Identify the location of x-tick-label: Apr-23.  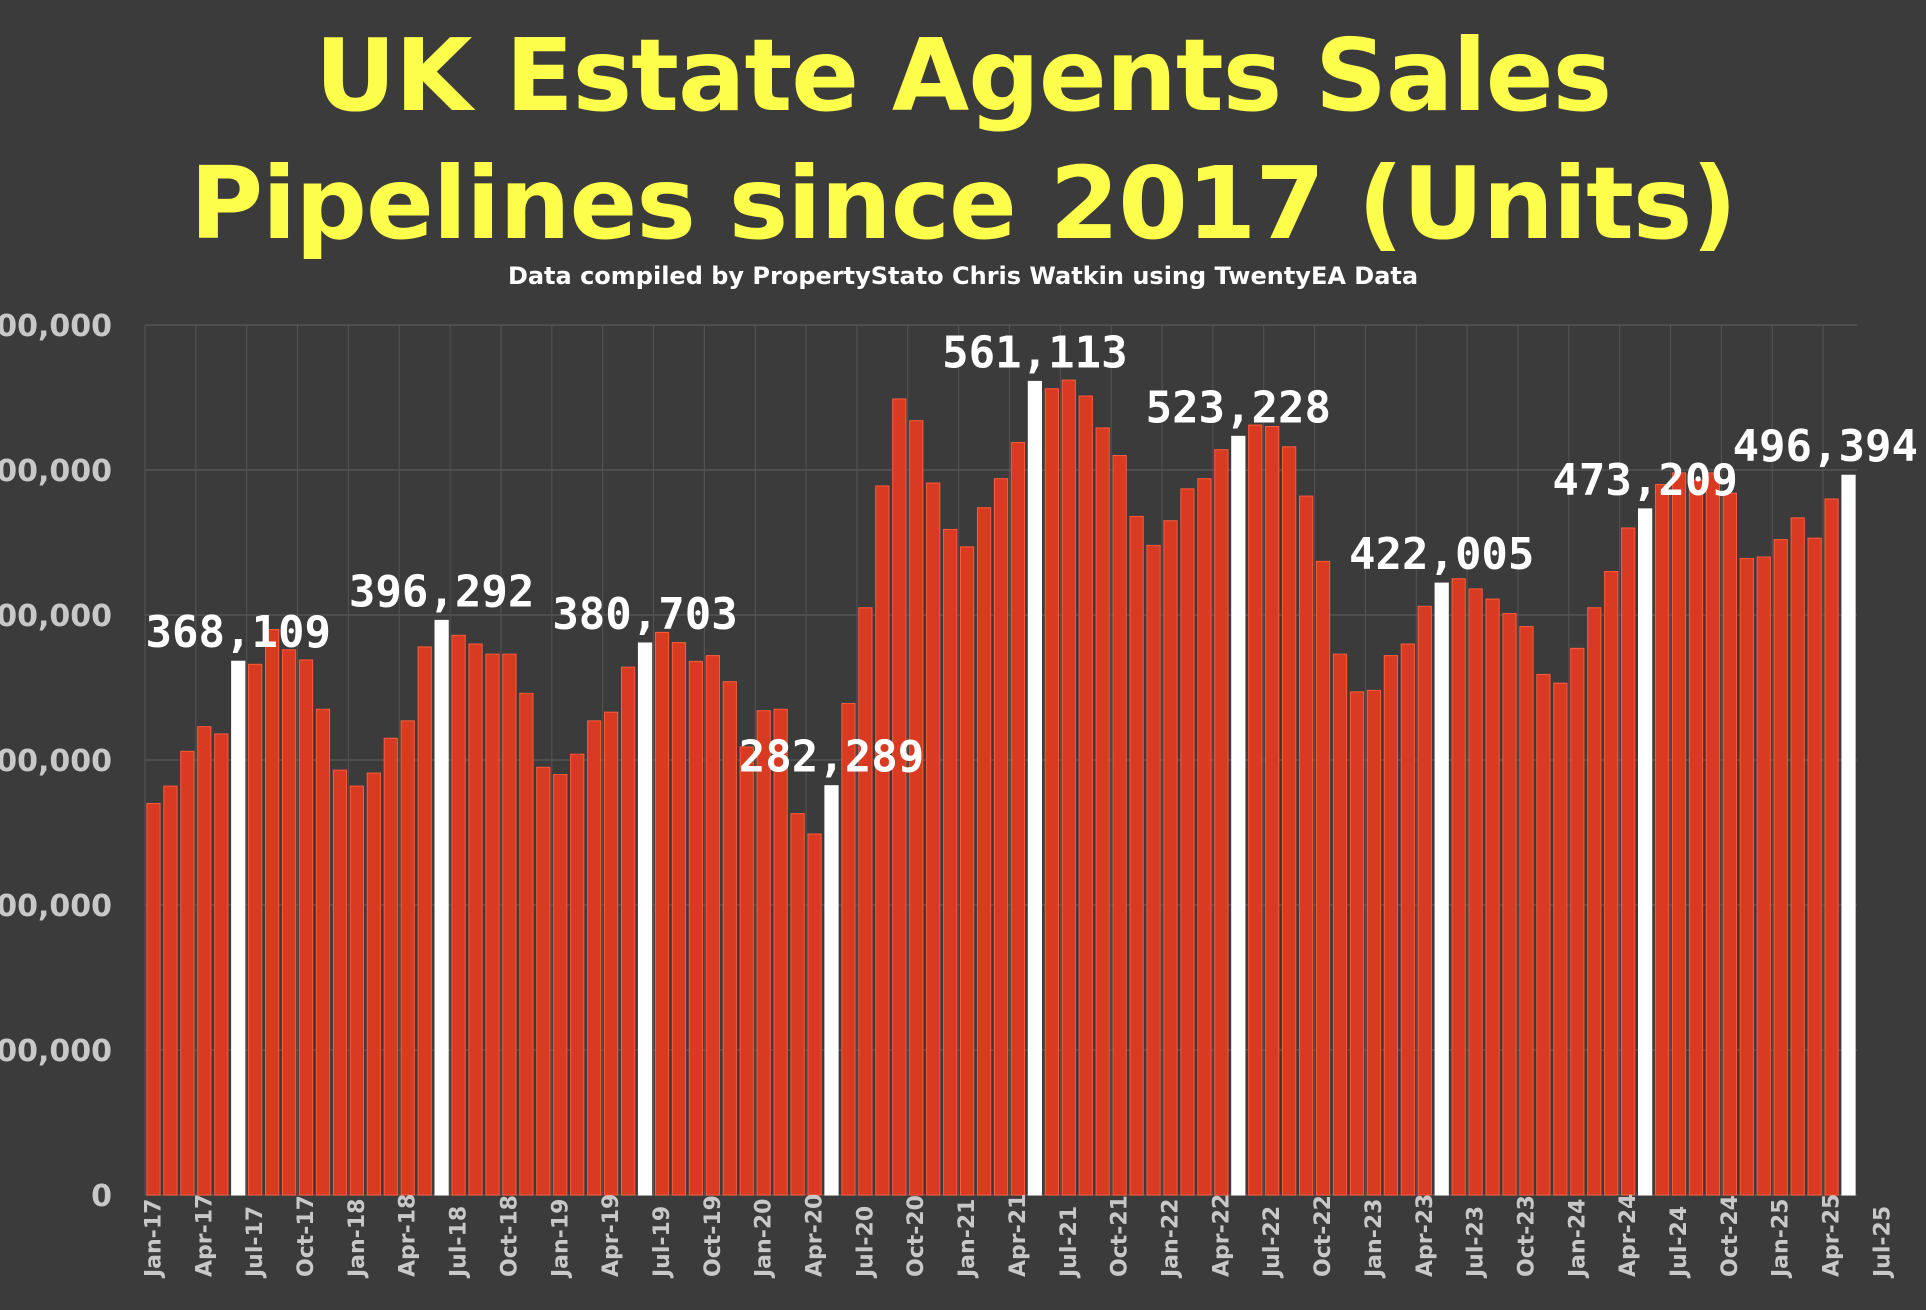
(1425, 1235).